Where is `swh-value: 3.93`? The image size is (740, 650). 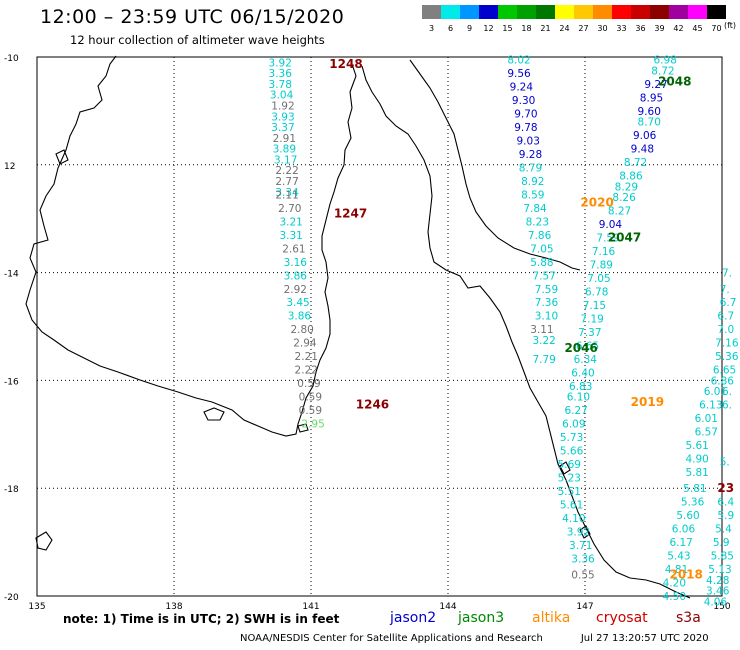
swh-value: 3.93 is located at coordinates (282, 117).